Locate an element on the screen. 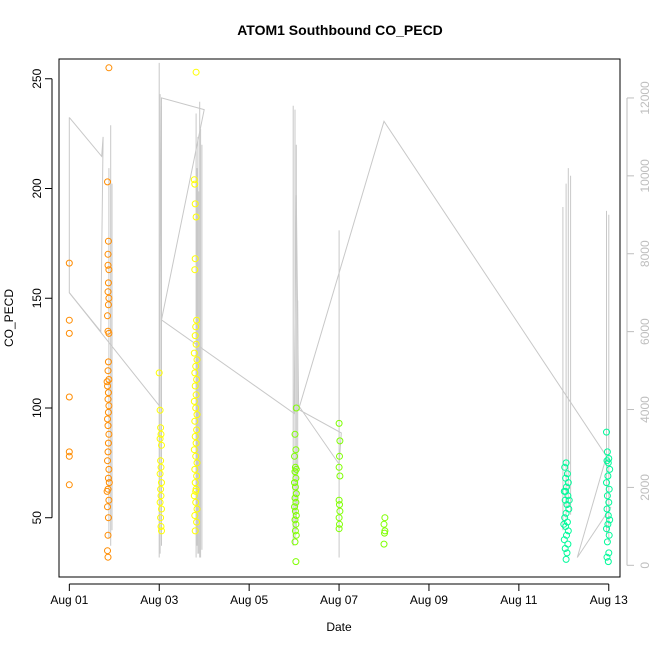 The image size is (650, 650). x-tick-label: Aug 05 is located at coordinates (249, 600).